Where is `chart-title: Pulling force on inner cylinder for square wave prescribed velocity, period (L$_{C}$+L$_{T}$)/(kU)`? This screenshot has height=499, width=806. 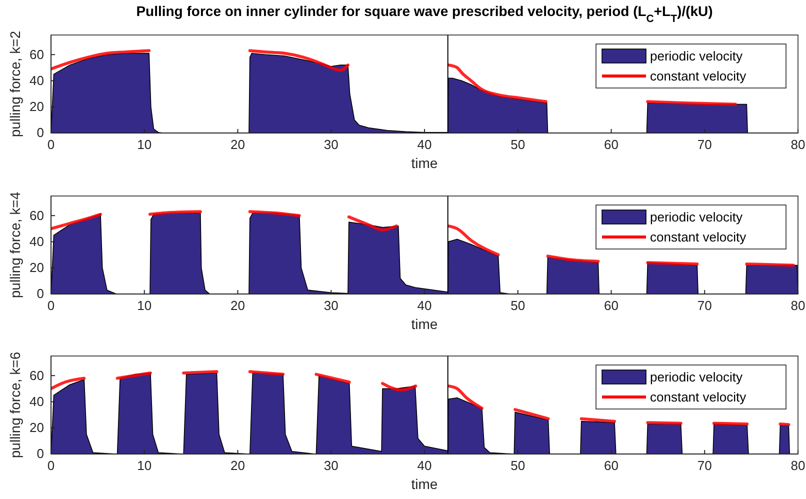 chart-title: Pulling force on inner cylinder for square wave prescribed velocity, period (L$_{C}$+L$_{T}$)/(kU) is located at coordinates (424, 14).